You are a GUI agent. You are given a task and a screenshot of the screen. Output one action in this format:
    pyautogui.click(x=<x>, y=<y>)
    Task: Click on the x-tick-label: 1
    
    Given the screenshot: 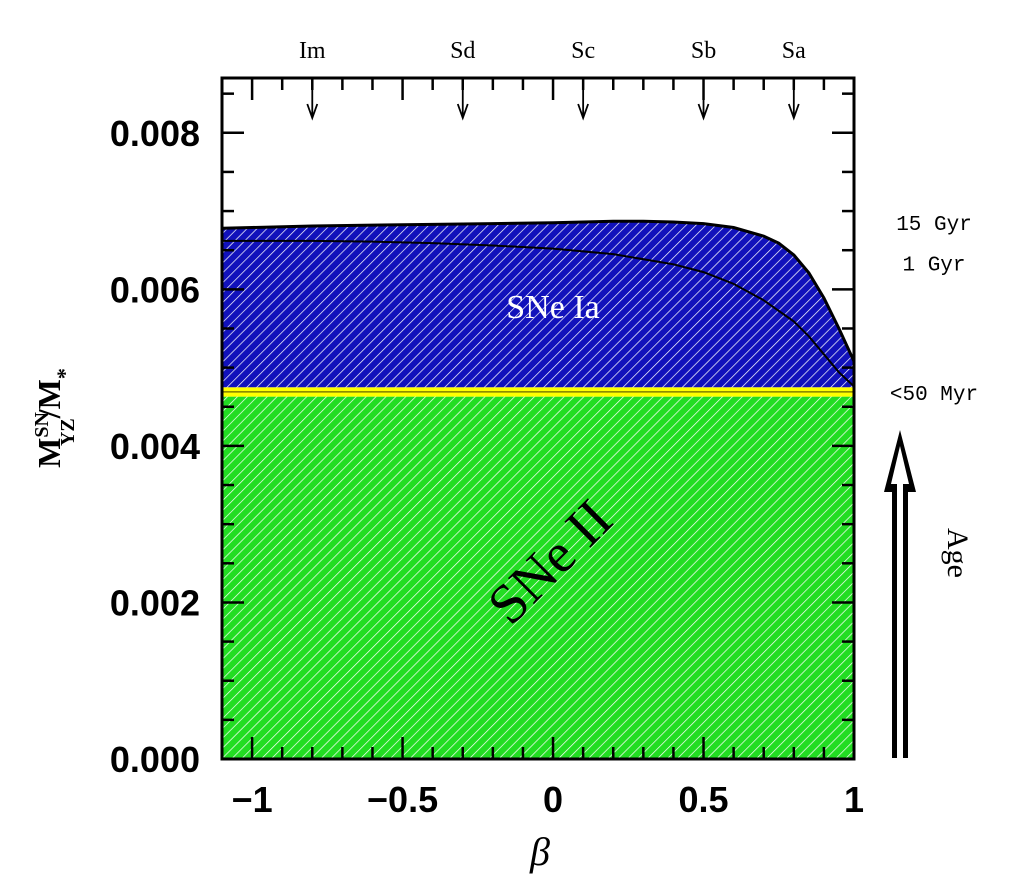 What is the action you would take?
    pyautogui.click(x=854, y=799)
    